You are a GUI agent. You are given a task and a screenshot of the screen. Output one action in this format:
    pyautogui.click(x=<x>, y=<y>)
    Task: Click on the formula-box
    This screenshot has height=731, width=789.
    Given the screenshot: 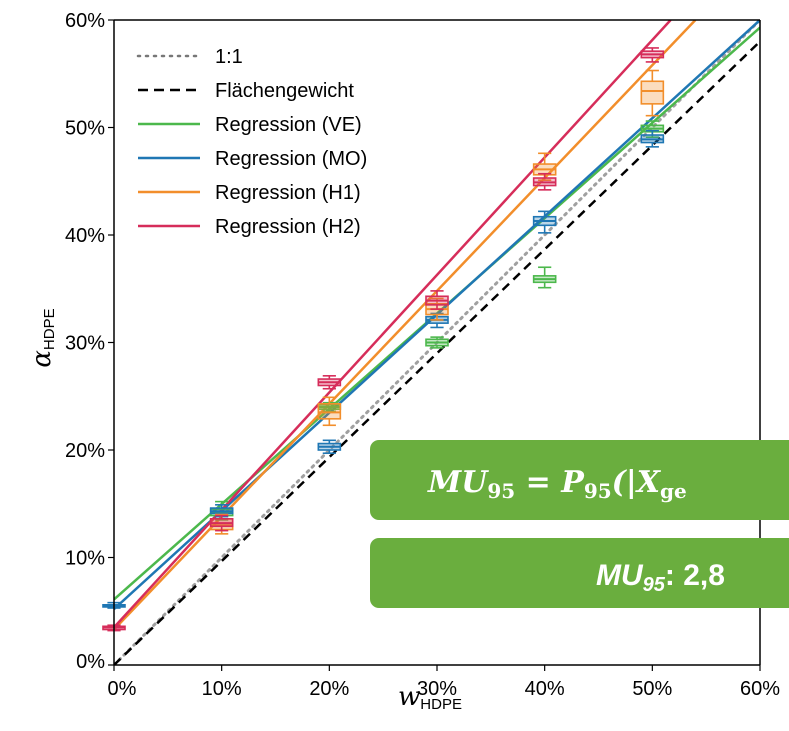 What is the action you would take?
    pyautogui.click(x=579, y=480)
    